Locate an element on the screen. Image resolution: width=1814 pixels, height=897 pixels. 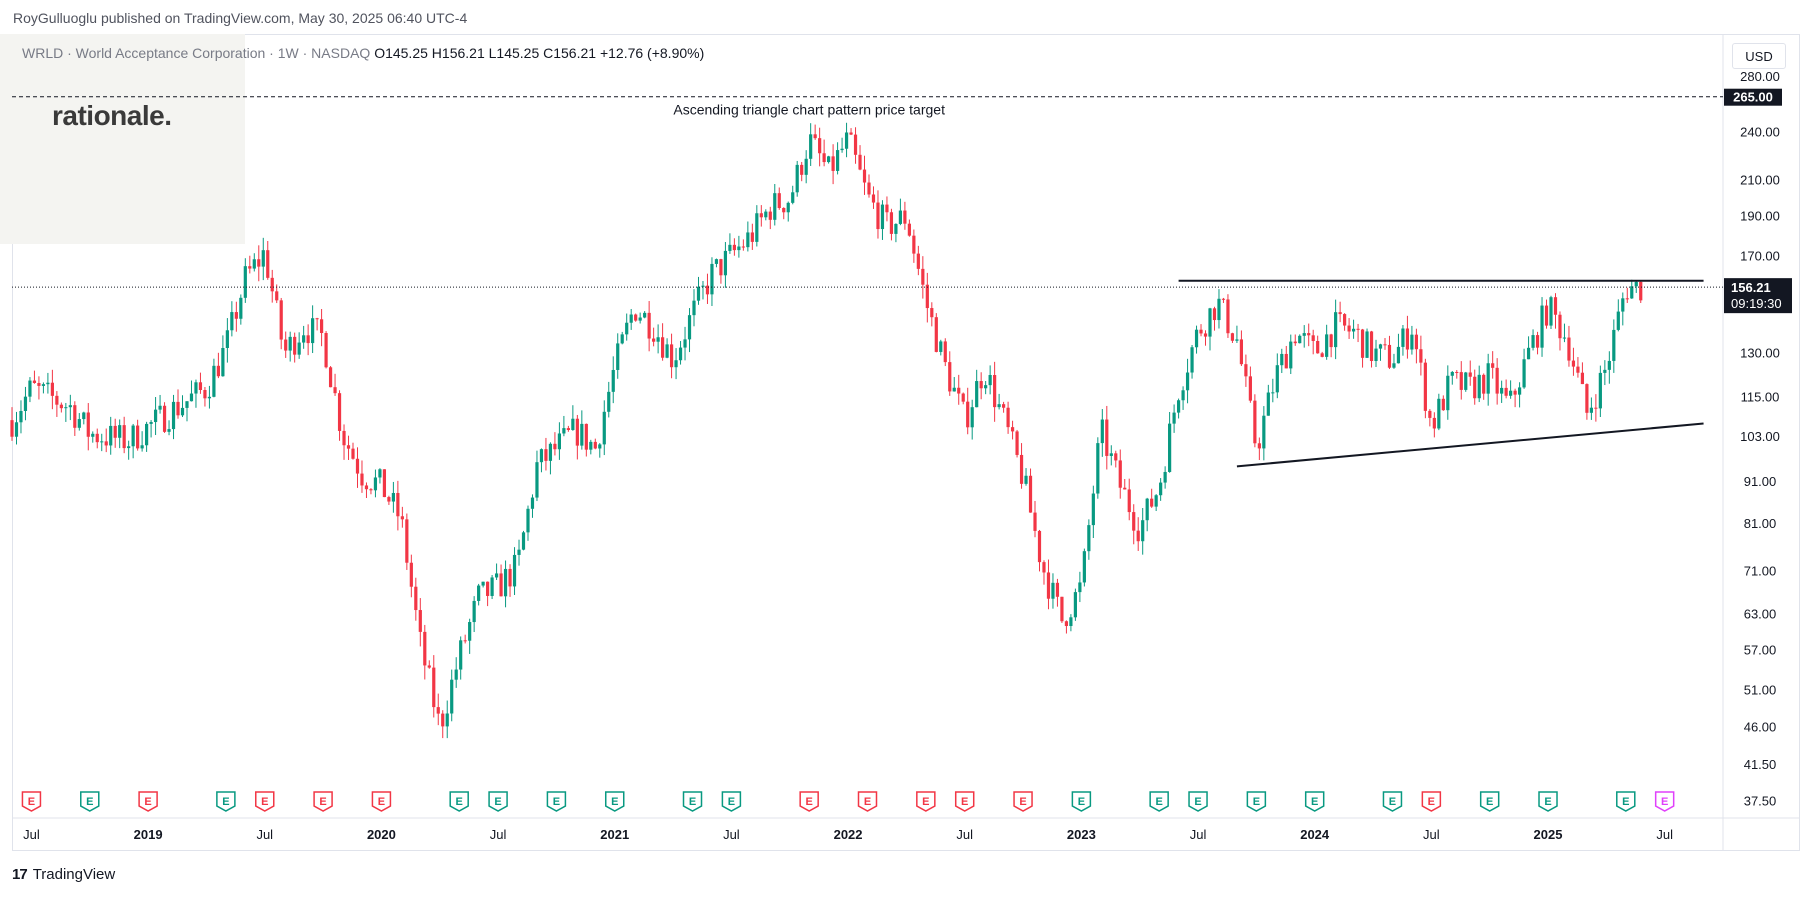
y-tick-label: 91.00 is located at coordinates (1760, 481).